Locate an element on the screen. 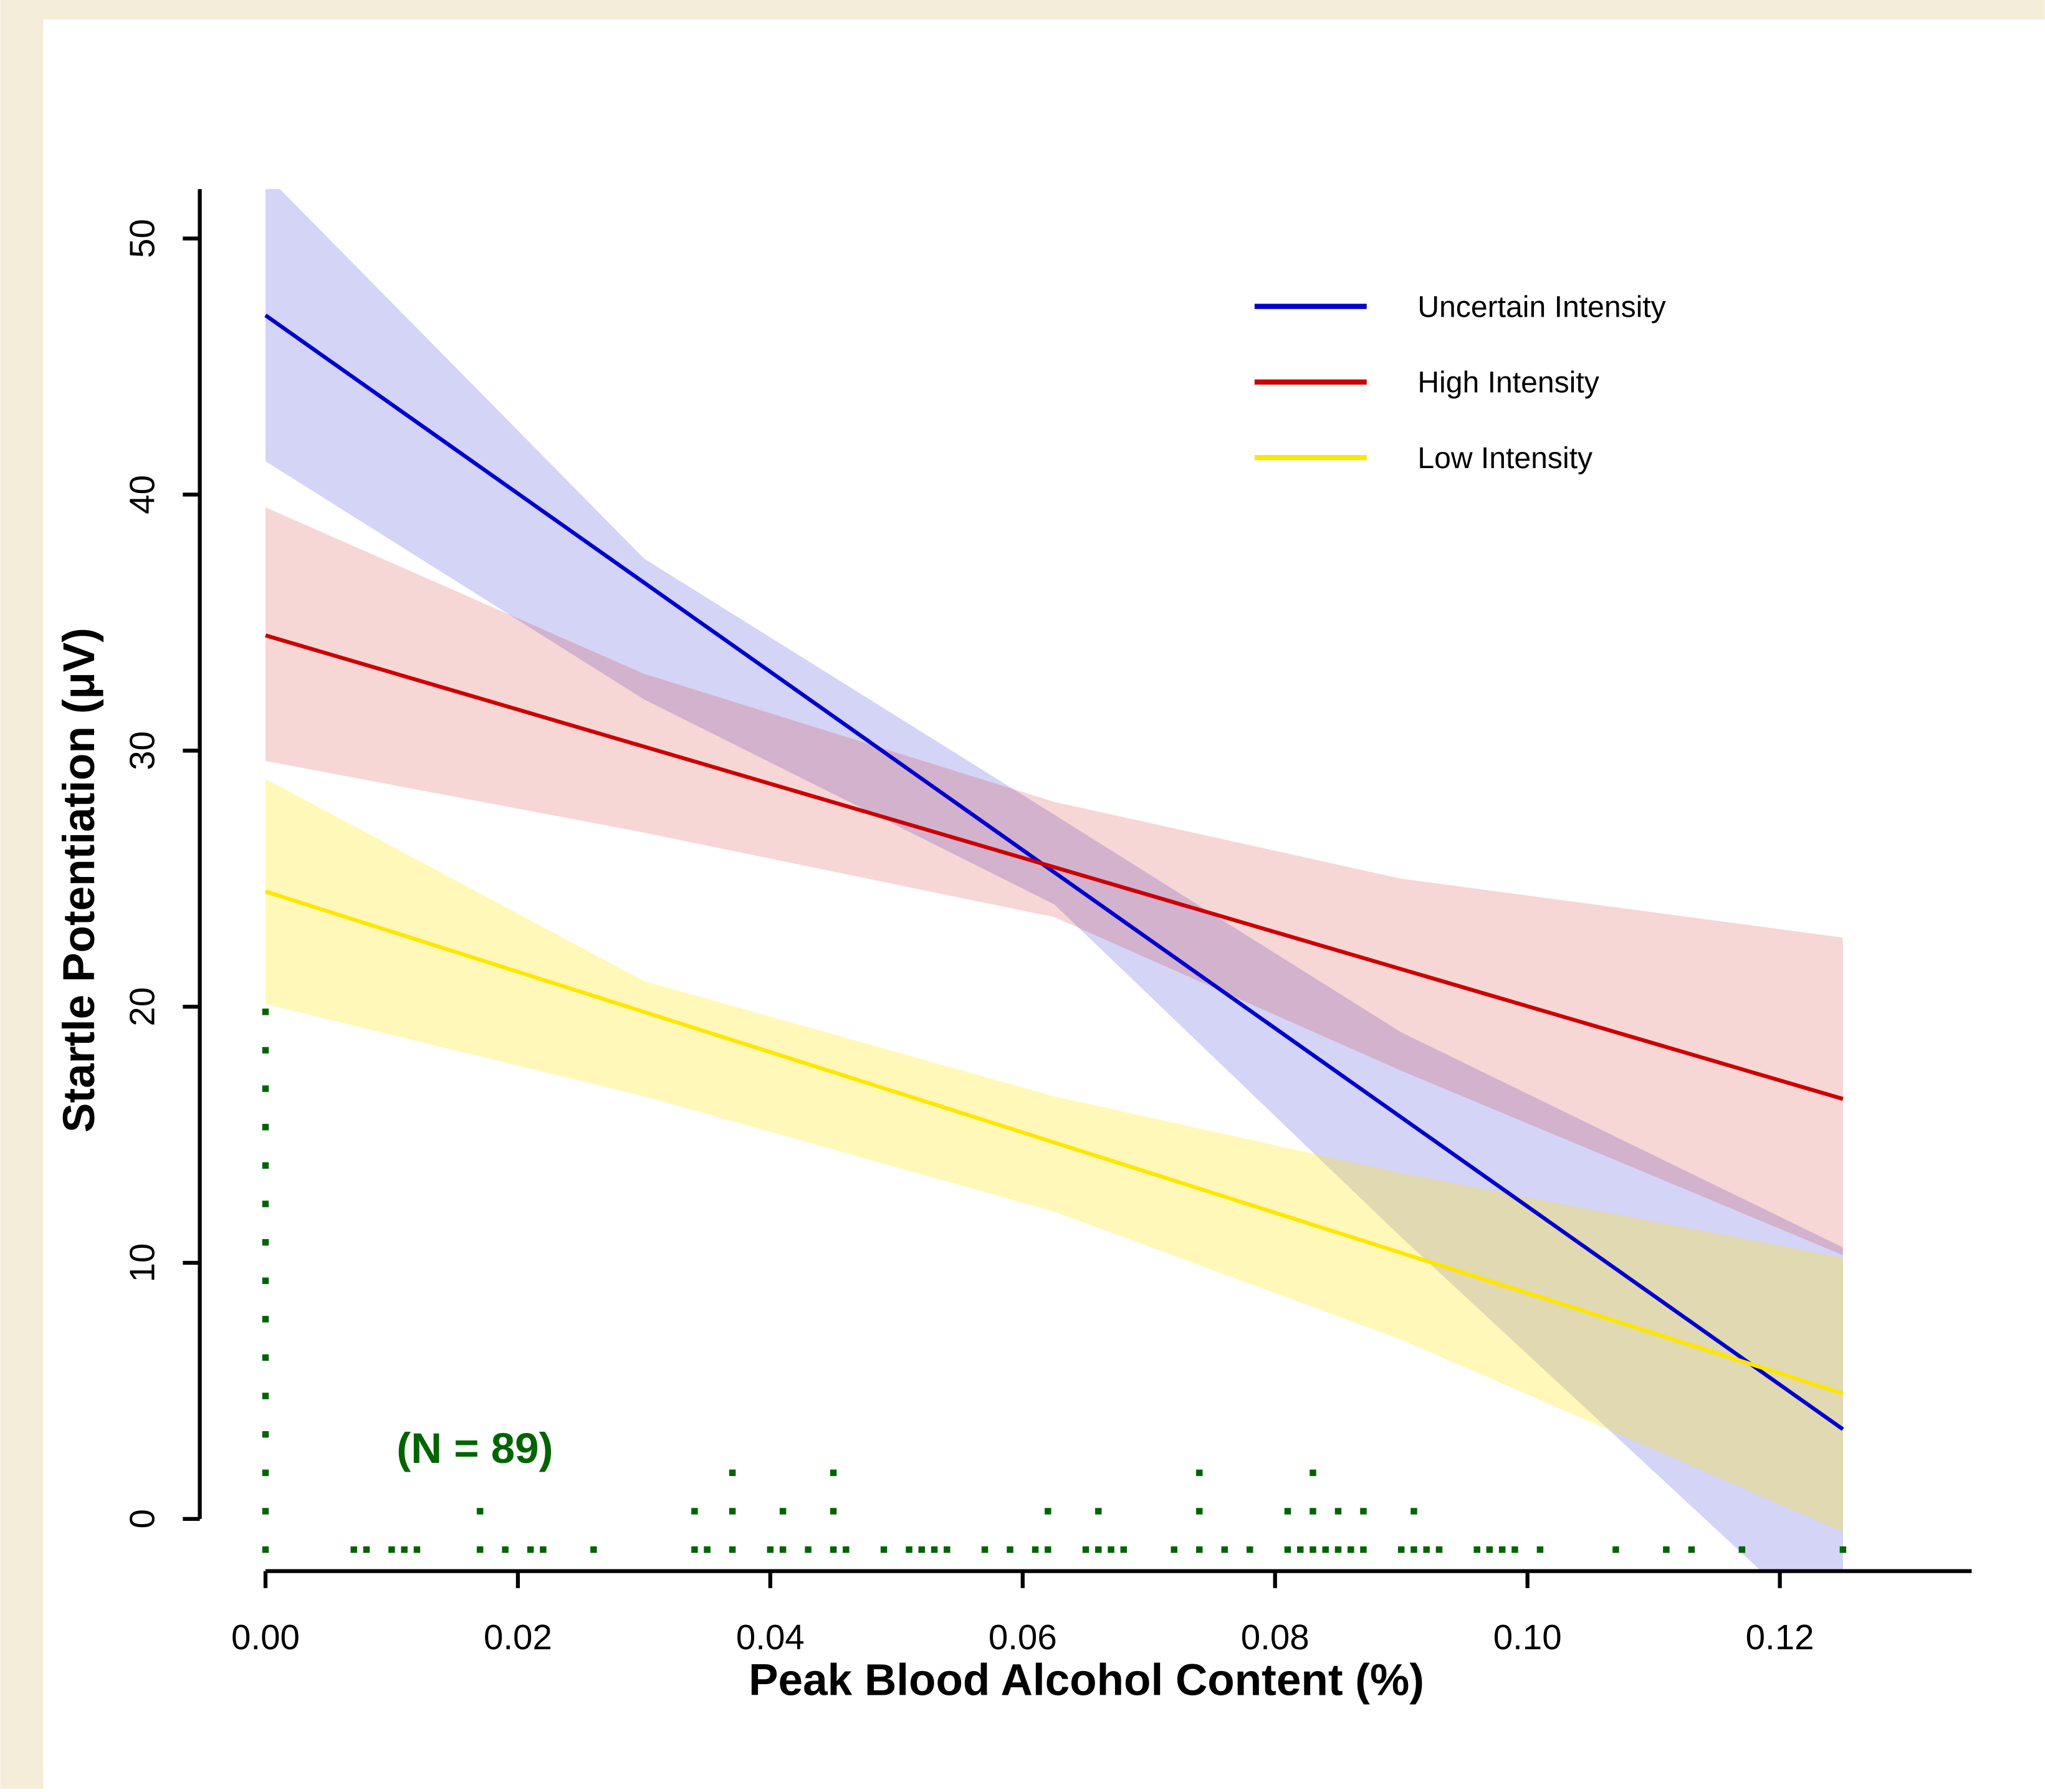 Image resolution: width=2045 pixels, height=1792 pixels. y-tick-label: 30 is located at coordinates (142, 750).